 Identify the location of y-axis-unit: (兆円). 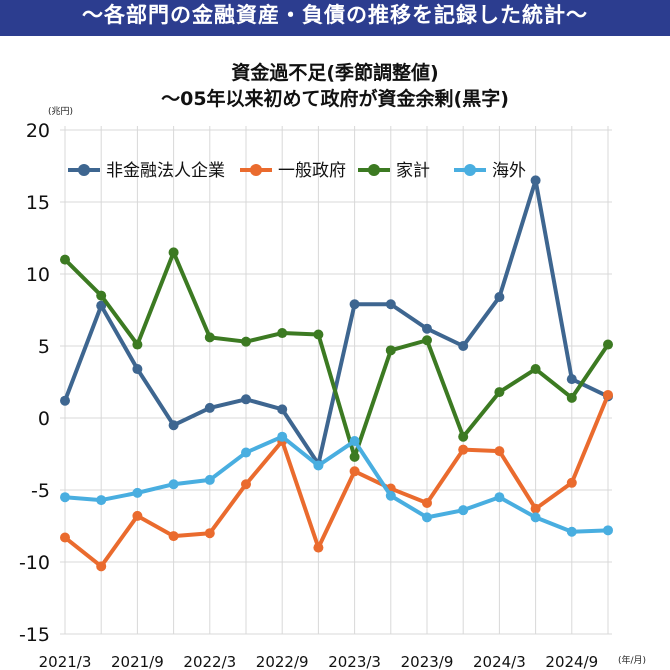
(61, 112).